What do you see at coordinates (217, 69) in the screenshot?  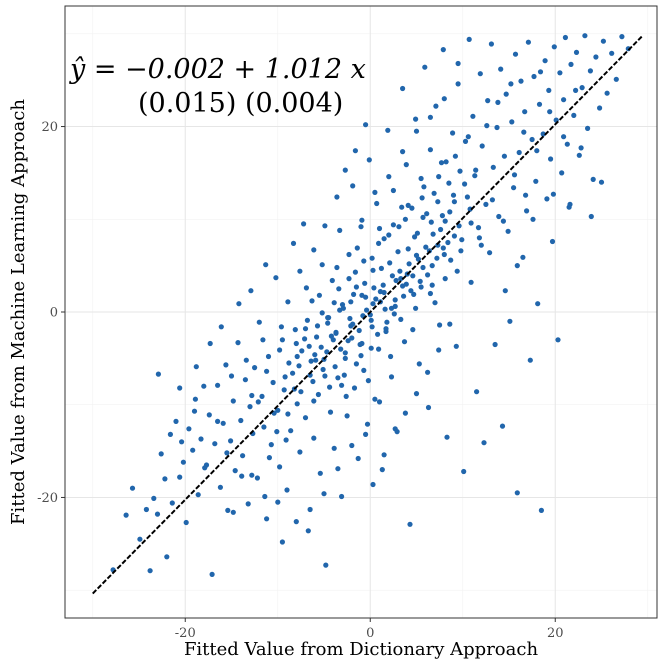 I see `regression-equation: ŷ = −0.002 + 1.012 x` at bounding box center [217, 69].